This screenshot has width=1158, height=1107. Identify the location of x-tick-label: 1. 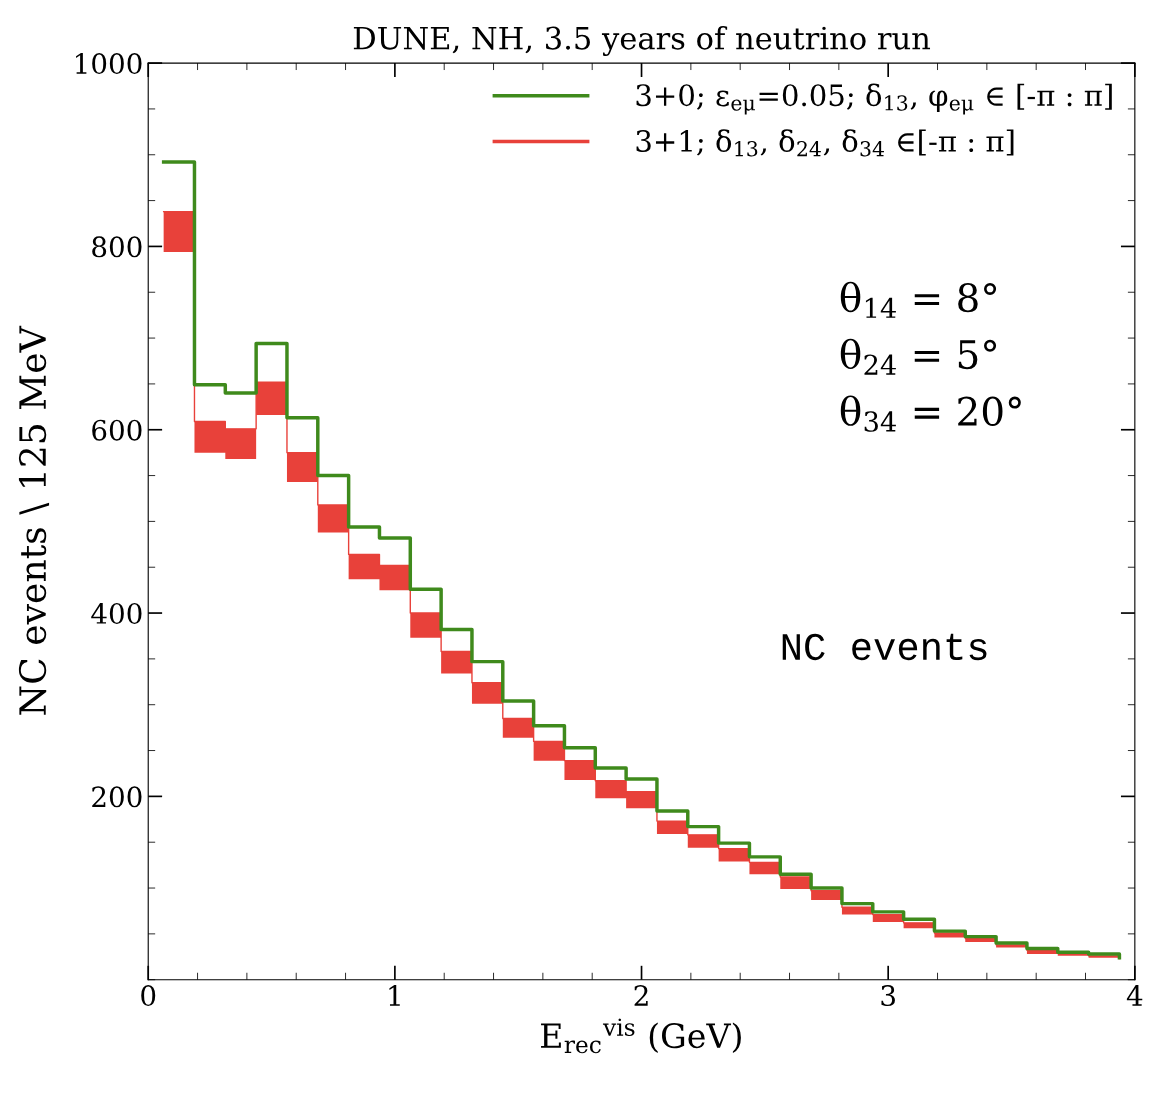
(394, 995).